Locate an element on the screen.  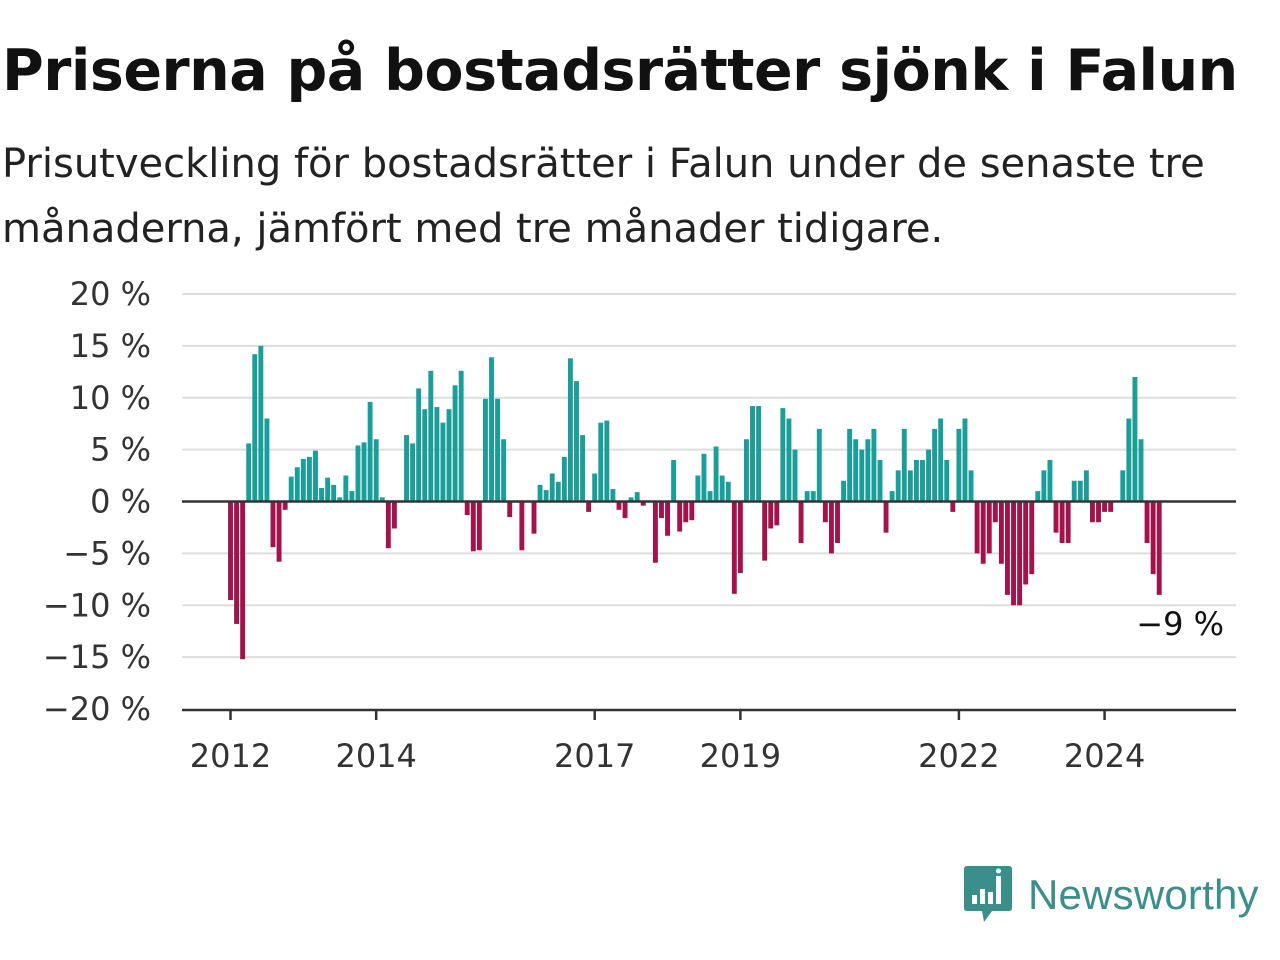
y-tick-label: 15 % is located at coordinates (110, 346).